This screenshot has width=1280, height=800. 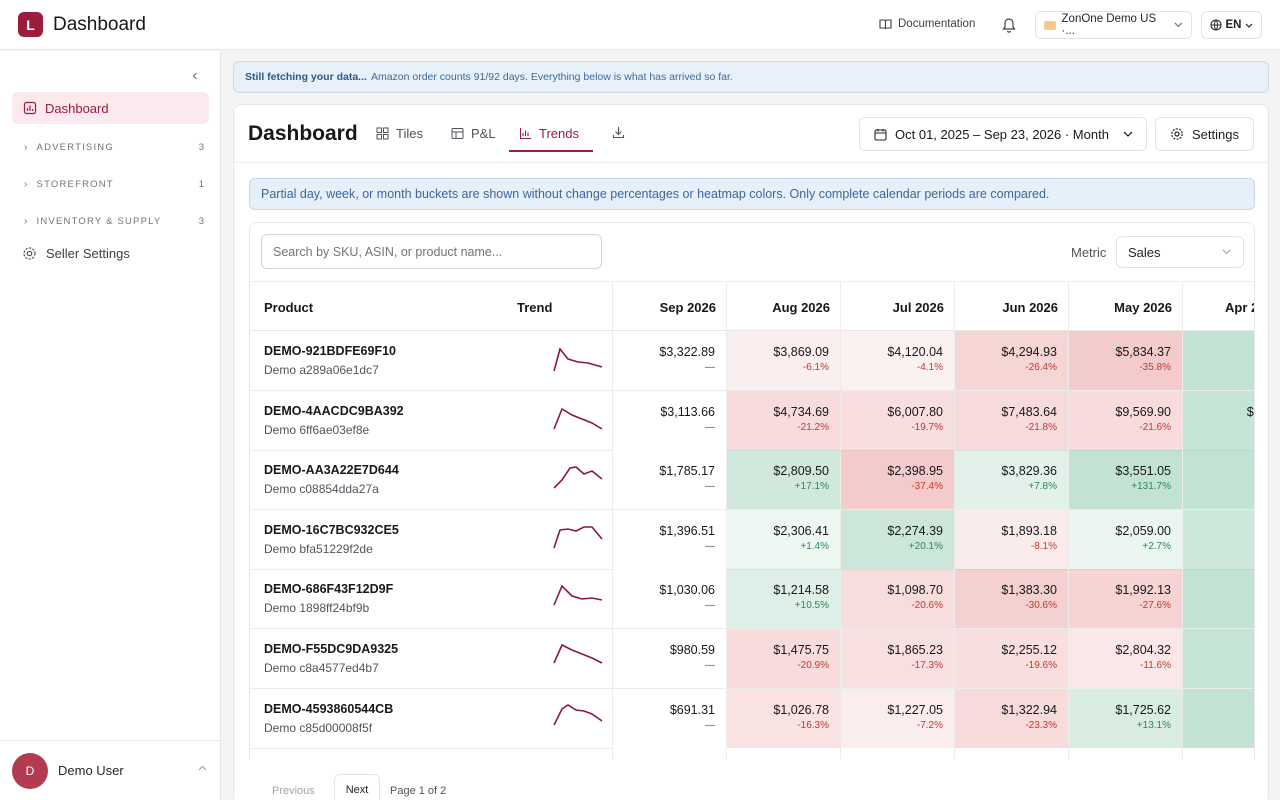 I want to click on column-header-month: Jul 2026, so click(x=918, y=307).